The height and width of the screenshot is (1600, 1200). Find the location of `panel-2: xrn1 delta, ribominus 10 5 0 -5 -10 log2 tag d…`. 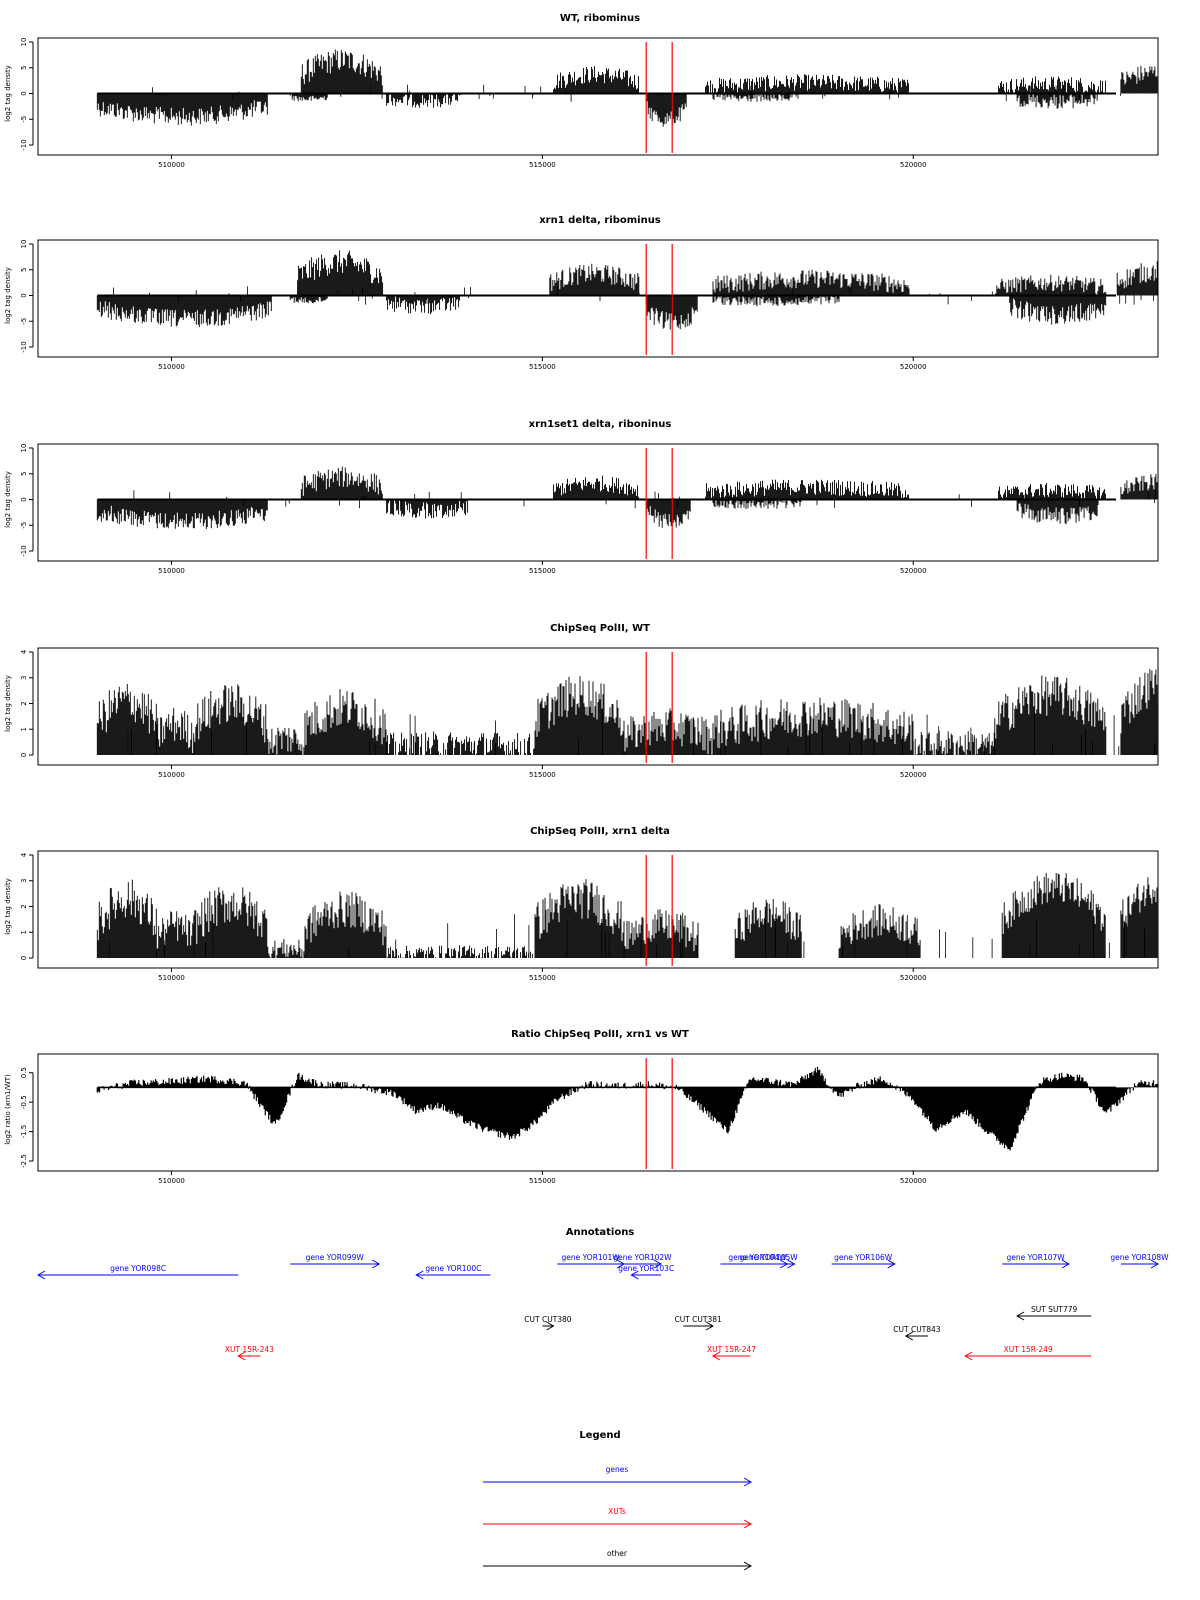

panel-2: xrn1 delta, ribominus 10 5 0 -5 -10 log2 tag d… is located at coordinates (581, 293).